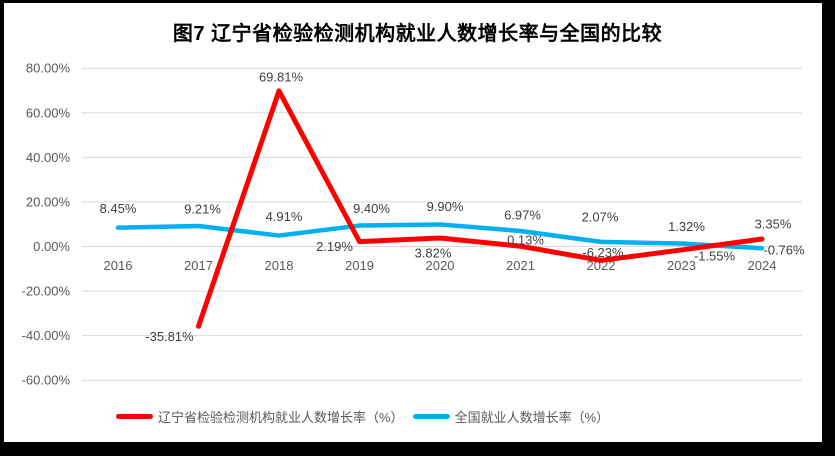 The height and width of the screenshot is (456, 835). What do you see at coordinates (2, 221) in the screenshot?
I see `window-border-left` at bounding box center [2, 221].